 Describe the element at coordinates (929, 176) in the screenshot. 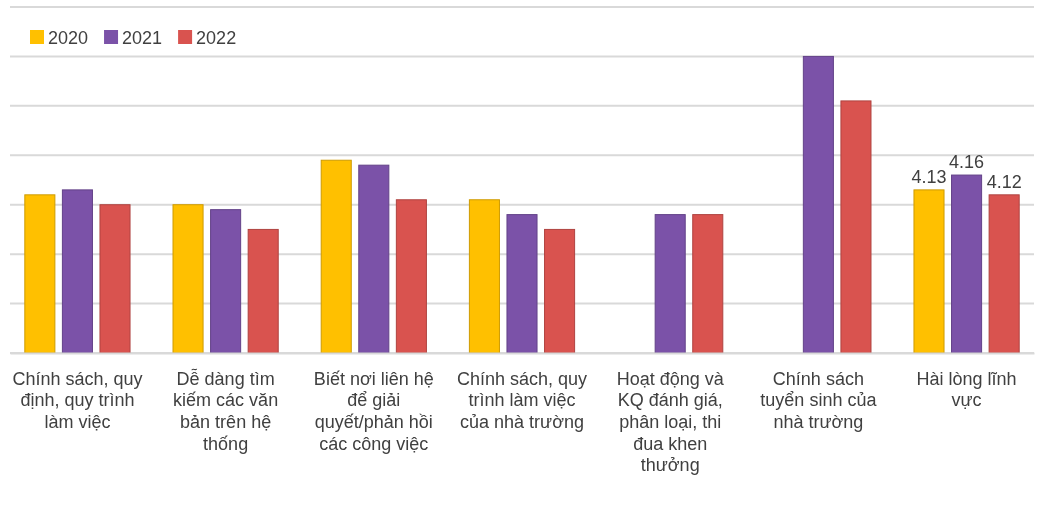

I see `data-label: 4.13` at that location.